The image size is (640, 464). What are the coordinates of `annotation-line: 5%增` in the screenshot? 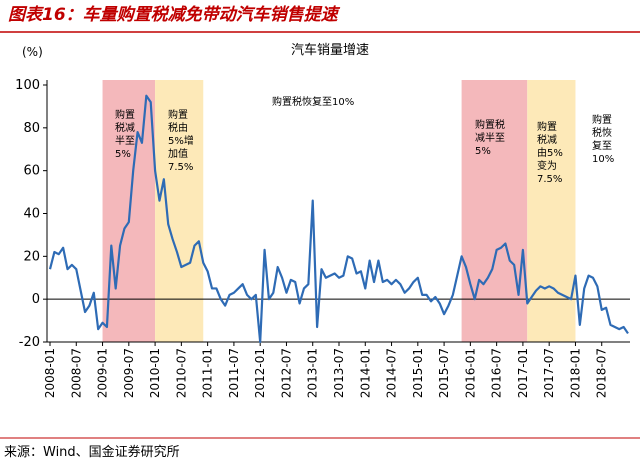 It's located at (181, 140).